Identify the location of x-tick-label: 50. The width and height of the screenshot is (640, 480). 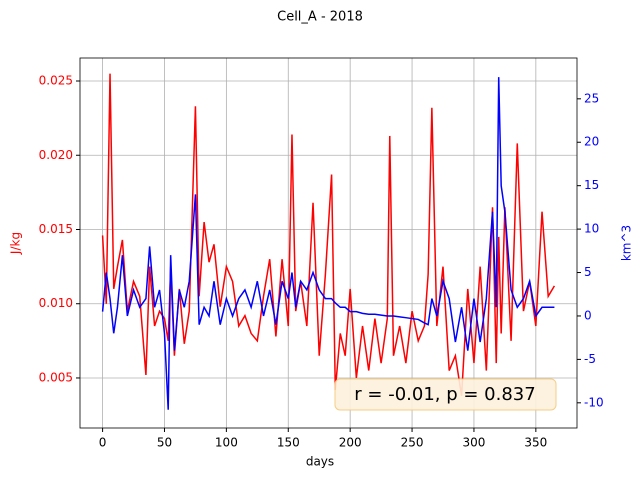
(164, 443).